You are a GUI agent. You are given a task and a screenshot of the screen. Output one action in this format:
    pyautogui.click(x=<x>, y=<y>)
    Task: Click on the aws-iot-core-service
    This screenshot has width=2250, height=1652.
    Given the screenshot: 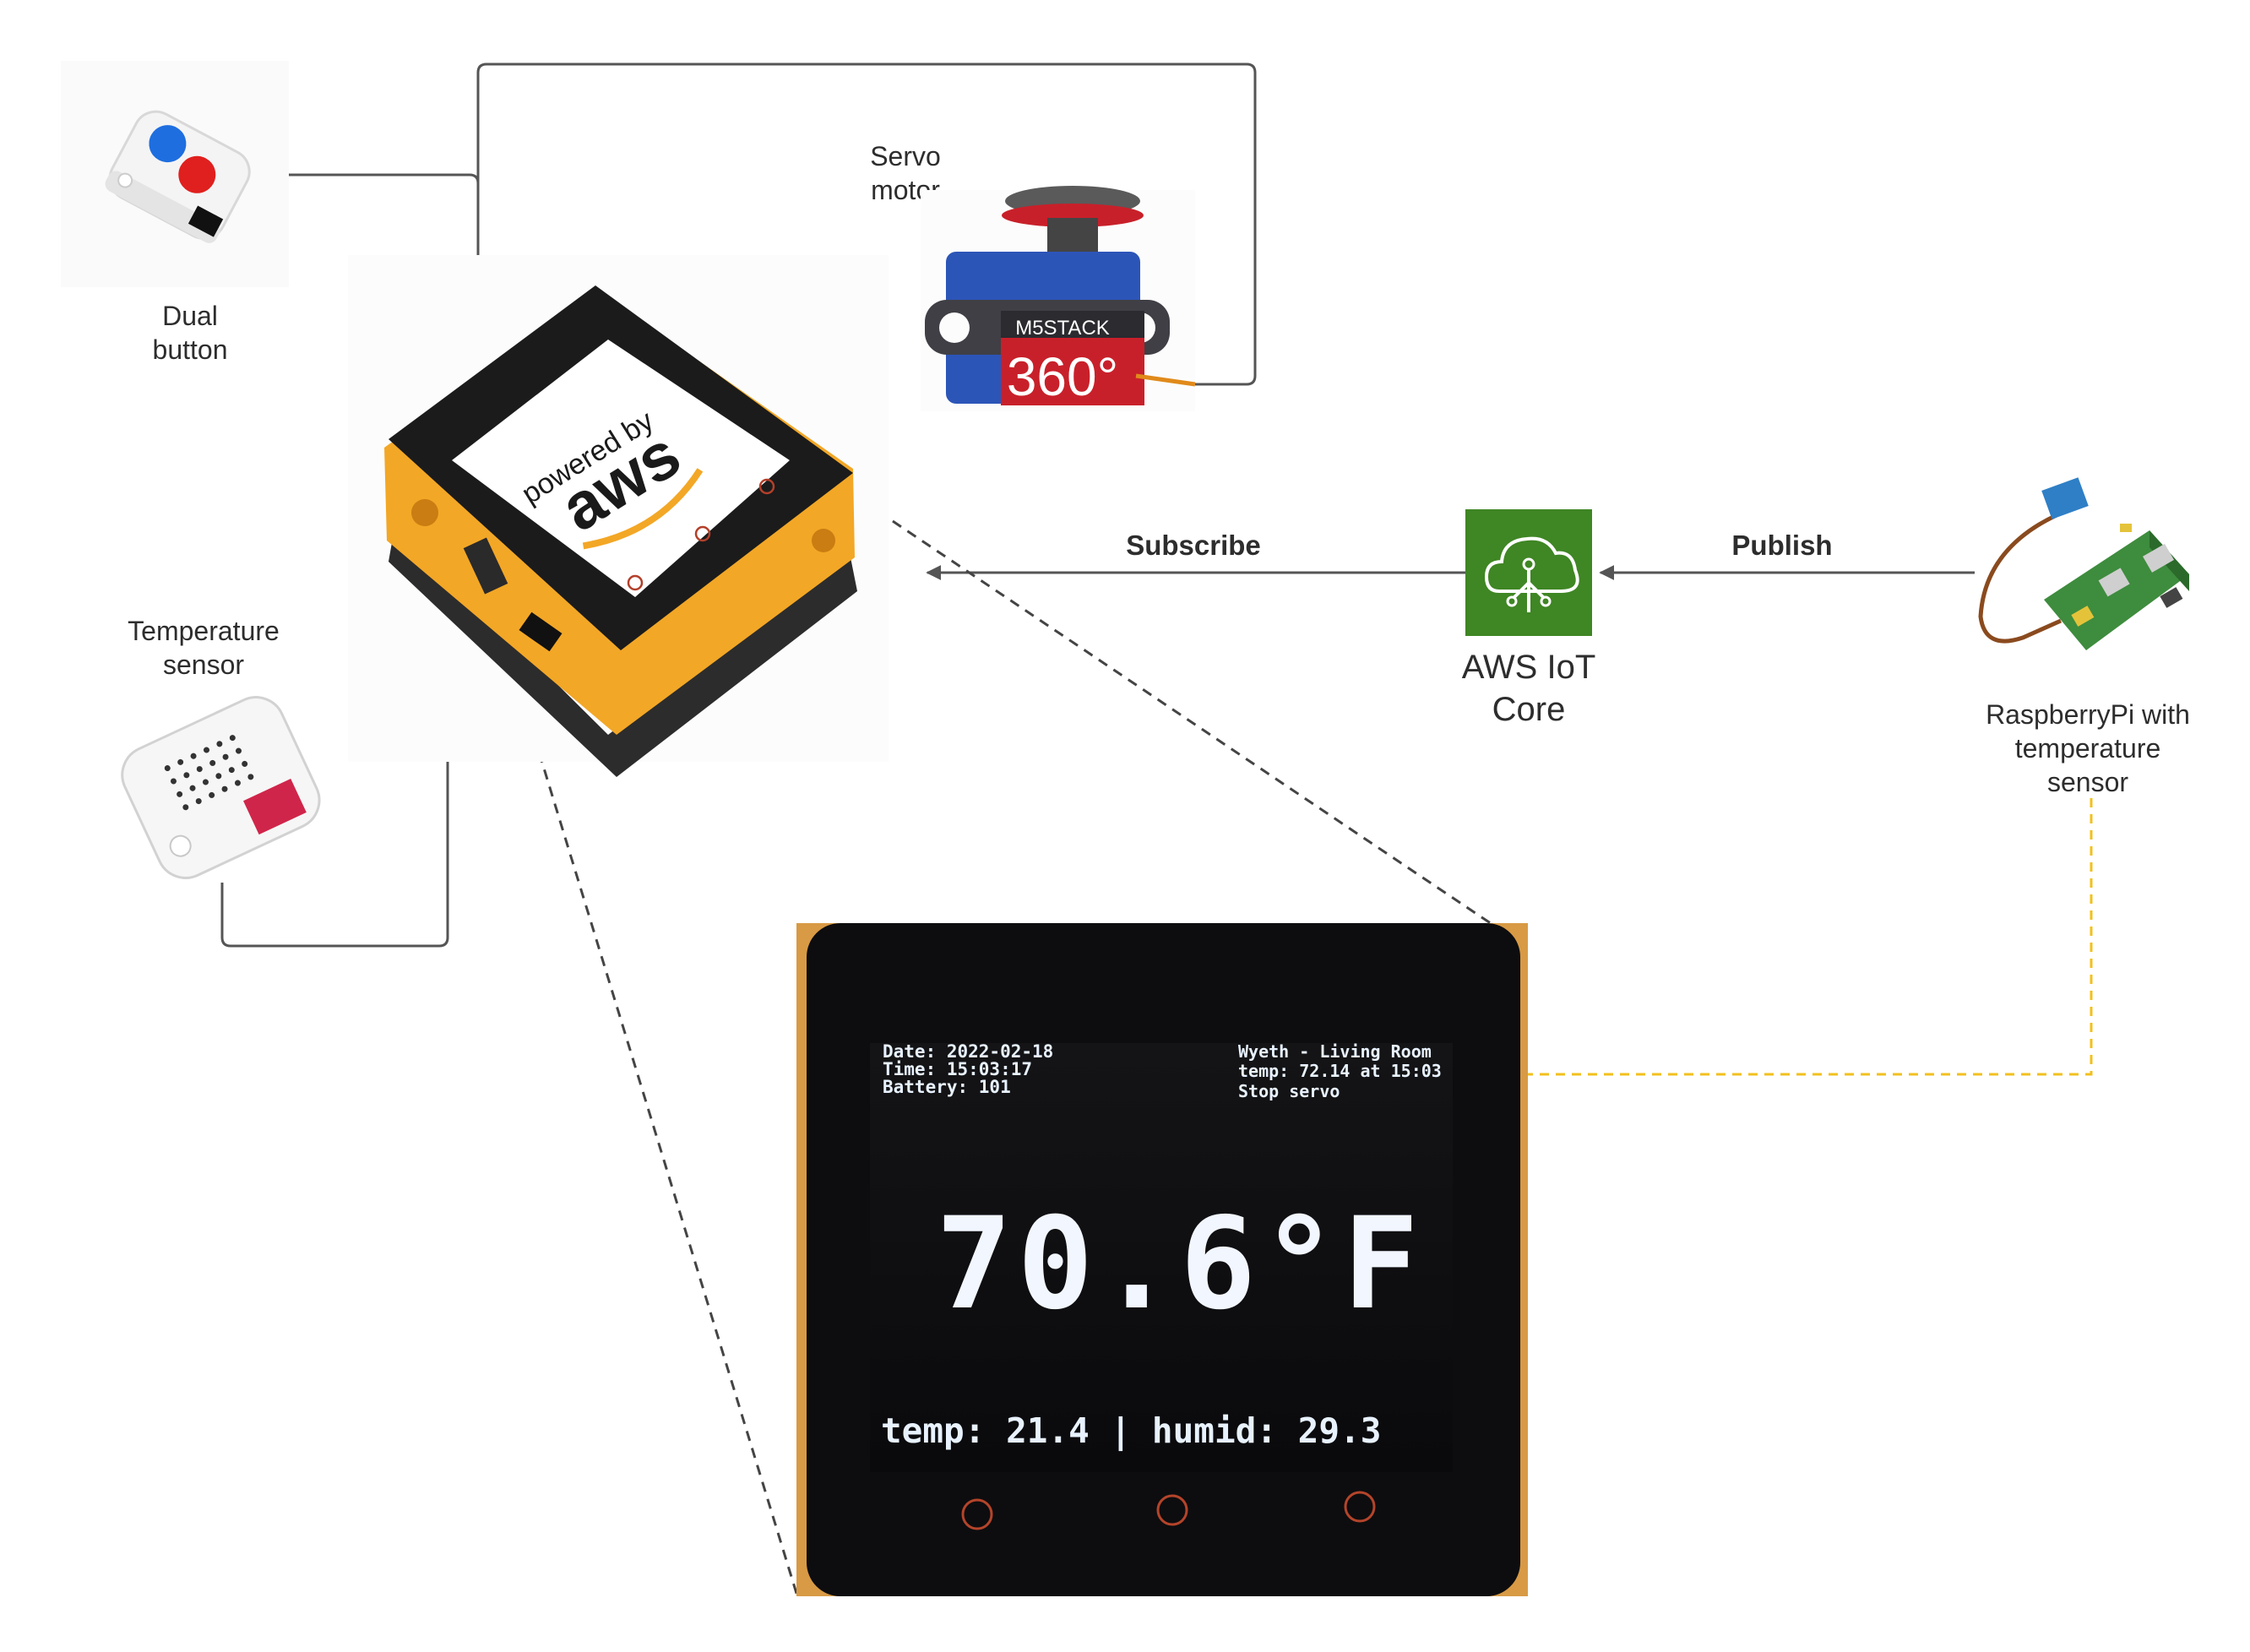 What is the action you would take?
    pyautogui.click(x=1528, y=572)
    